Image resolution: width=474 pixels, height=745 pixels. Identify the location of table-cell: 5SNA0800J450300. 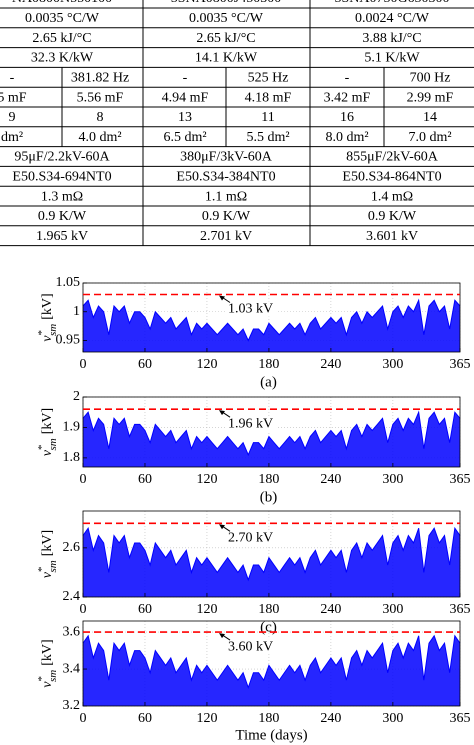
(226, 3).